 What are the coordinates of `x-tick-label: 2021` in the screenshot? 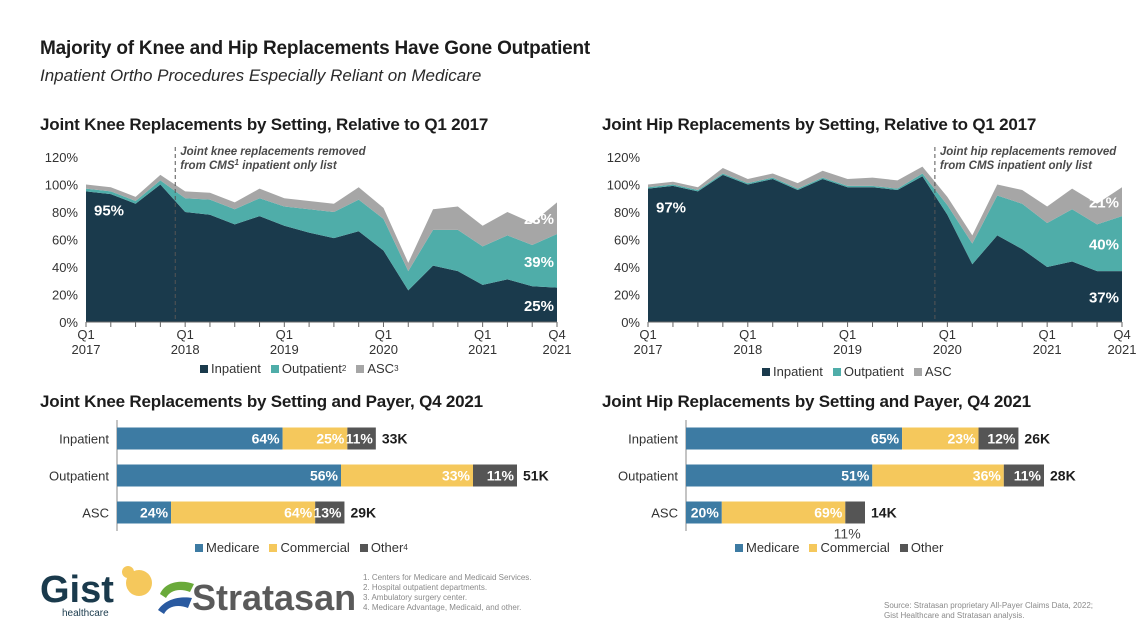 It's located at (557, 349).